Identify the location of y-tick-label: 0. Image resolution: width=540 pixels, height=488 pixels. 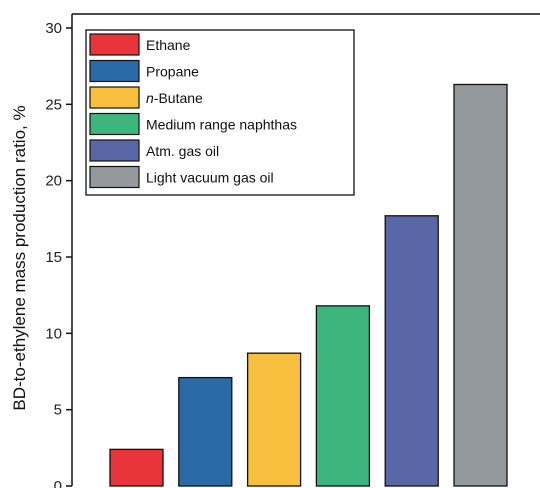
(58, 483).